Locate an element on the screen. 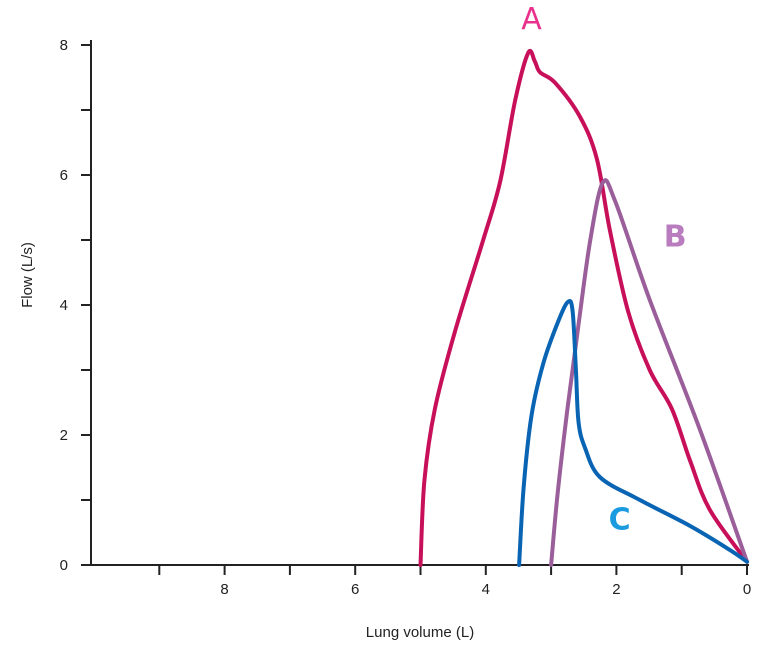 The height and width of the screenshot is (652, 764). x-tick-label: 2 is located at coordinates (616, 589).